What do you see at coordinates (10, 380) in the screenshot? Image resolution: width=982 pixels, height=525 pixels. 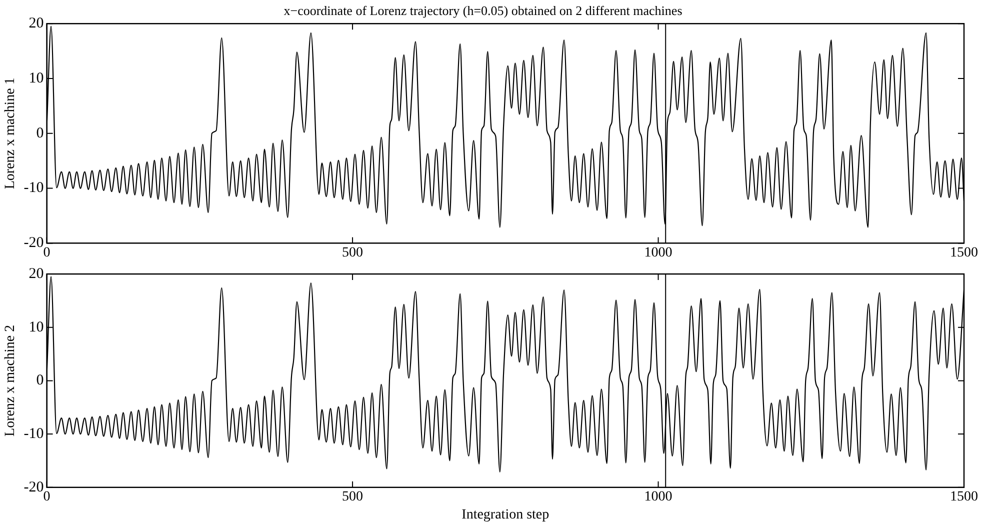 I see `y-axis-title: Lorenz x machine 2` at bounding box center [10, 380].